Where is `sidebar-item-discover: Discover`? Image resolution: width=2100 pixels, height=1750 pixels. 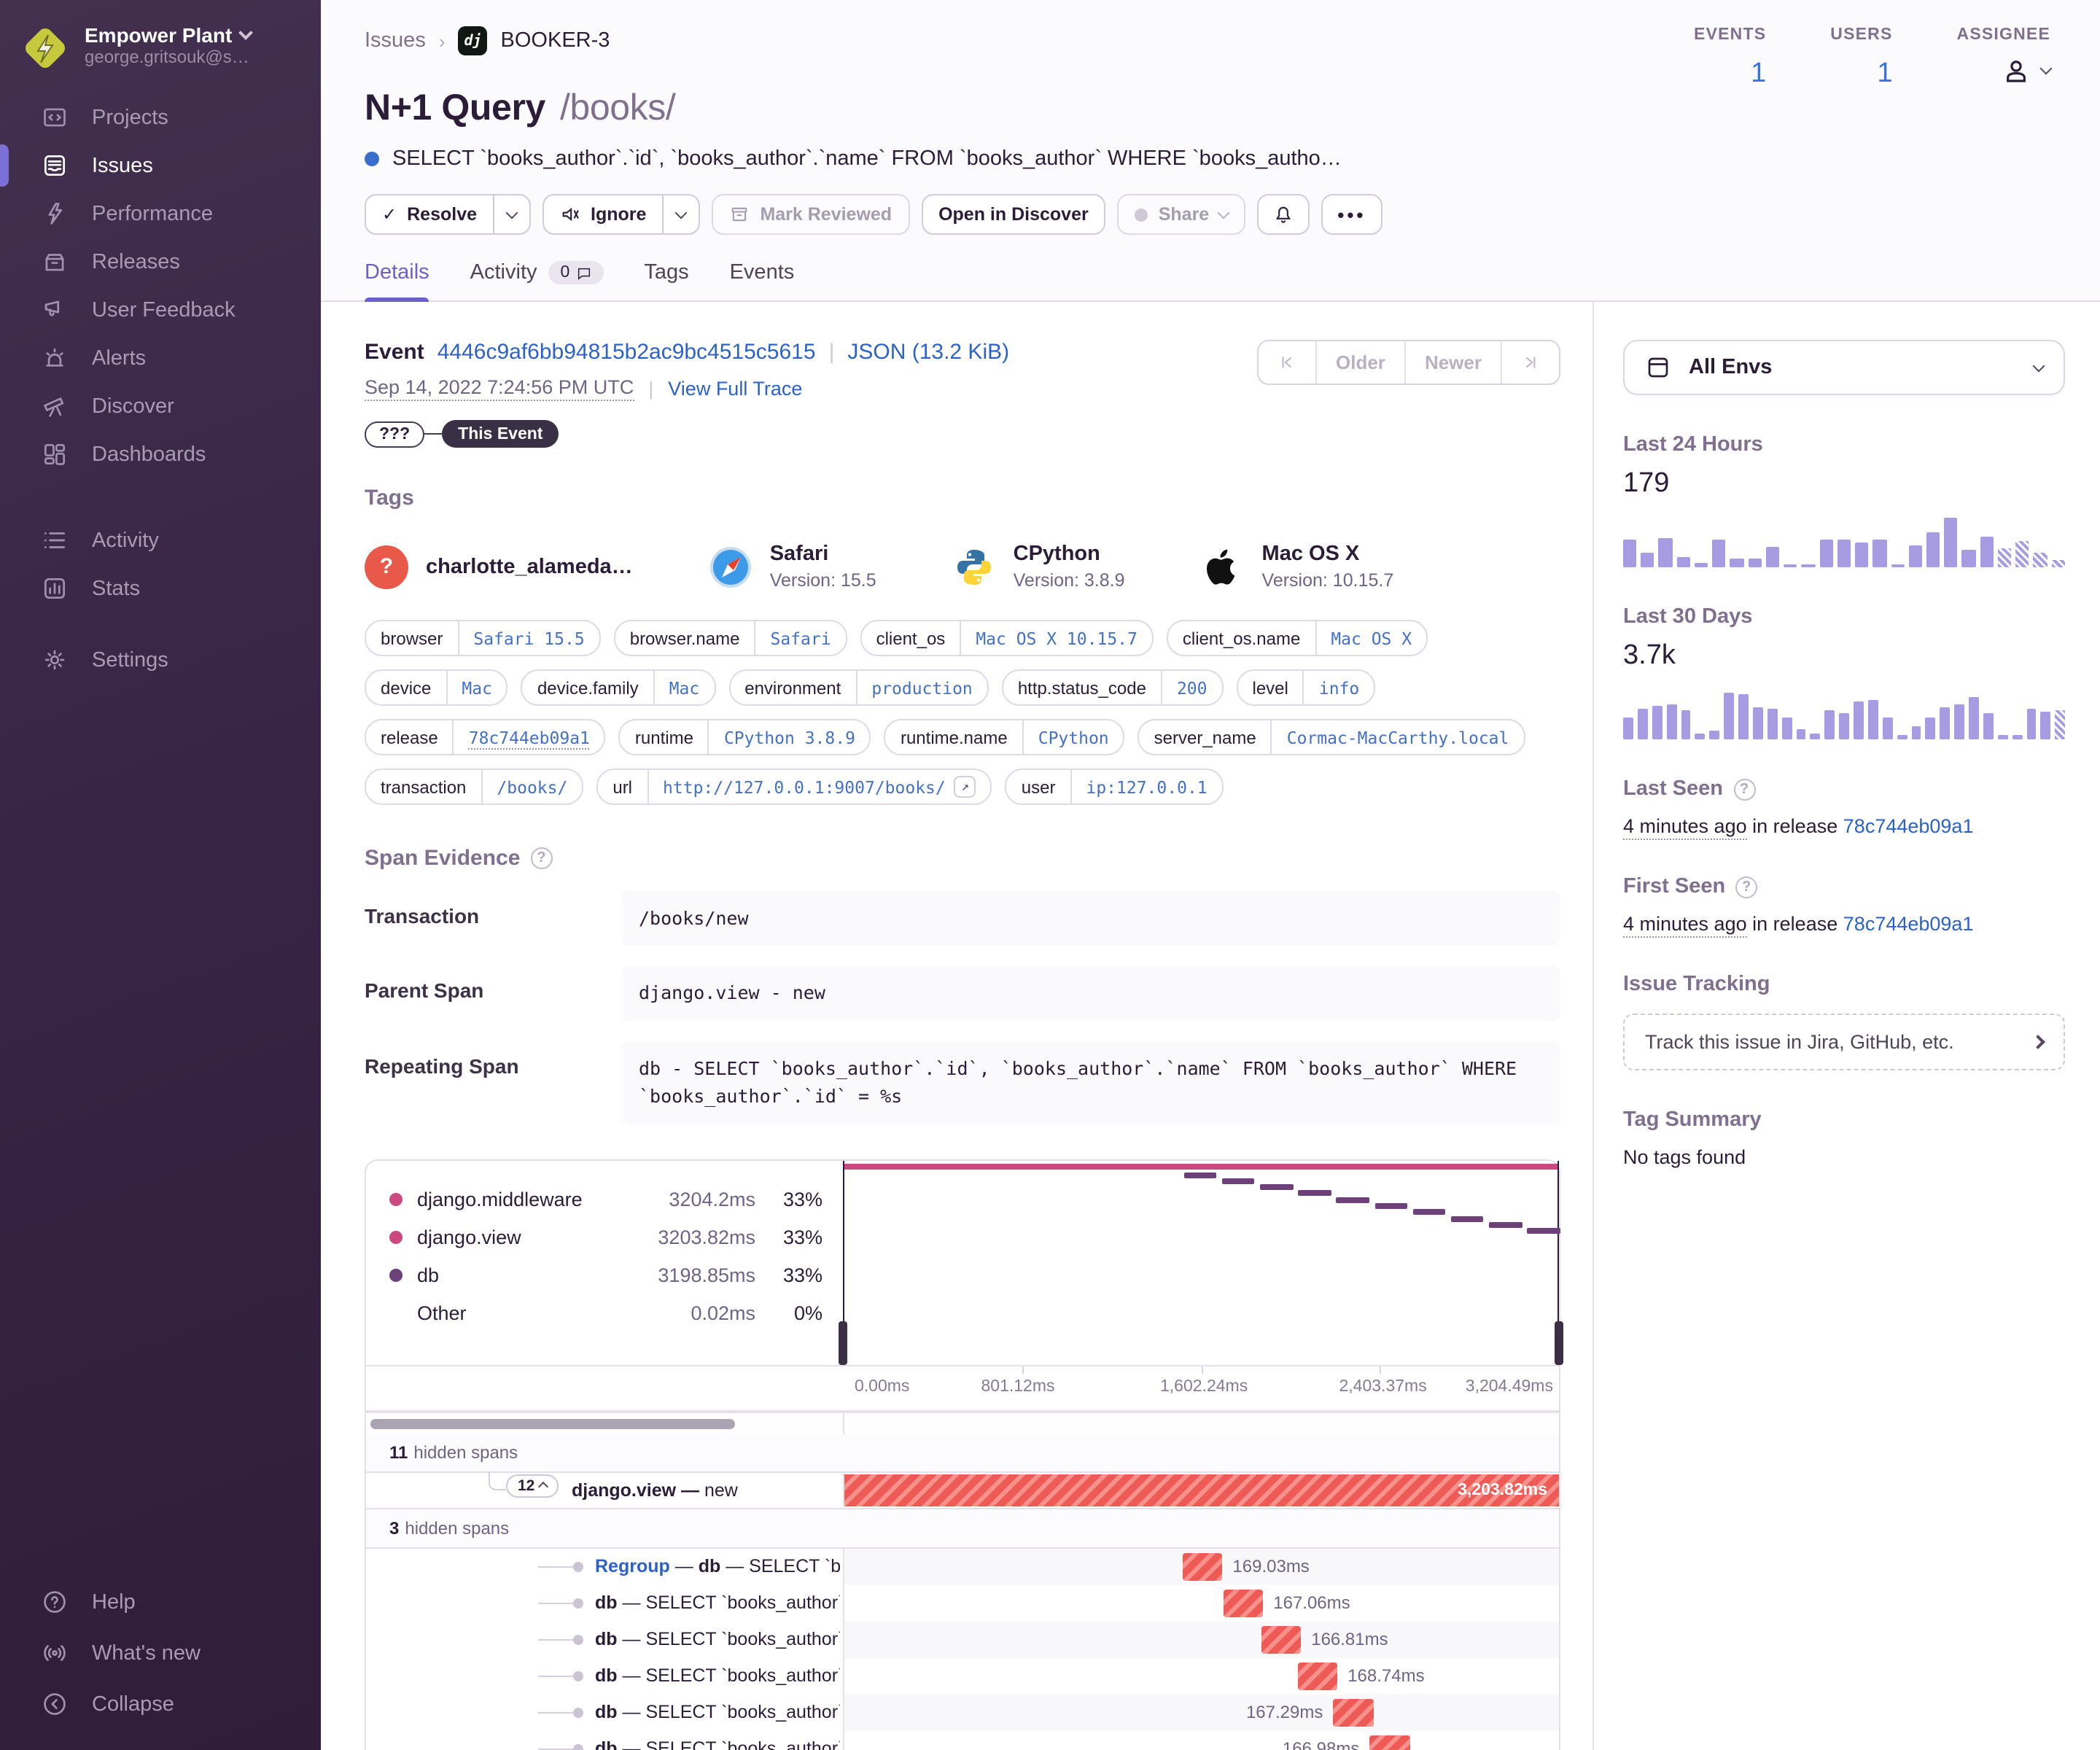
sidebar-item-discover: Discover is located at coordinates (160, 406).